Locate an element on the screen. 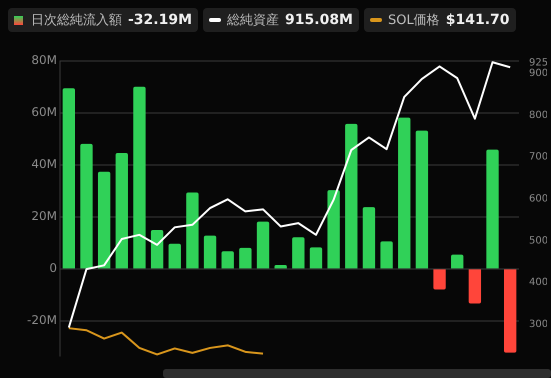 The height and width of the screenshot is (378, 551). y2-tick-label: 800 is located at coordinates (538, 115).